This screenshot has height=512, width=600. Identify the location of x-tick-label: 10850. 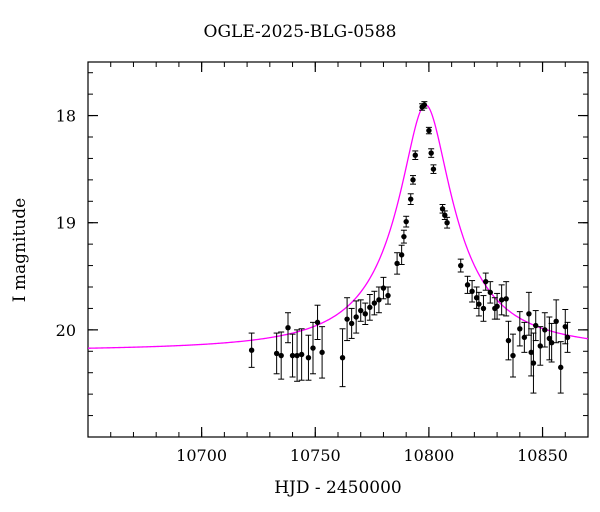
(542, 455).